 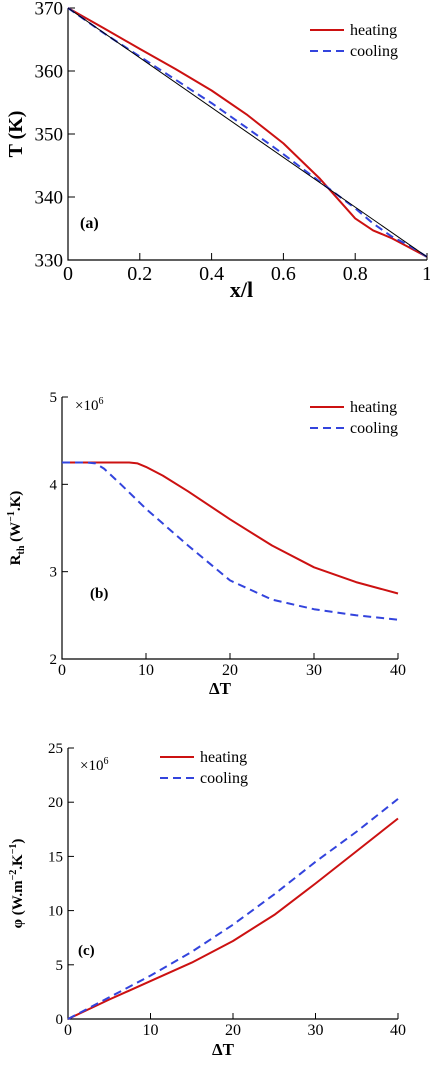 I want to click on y-tick-label: 350, so click(x=49, y=134).